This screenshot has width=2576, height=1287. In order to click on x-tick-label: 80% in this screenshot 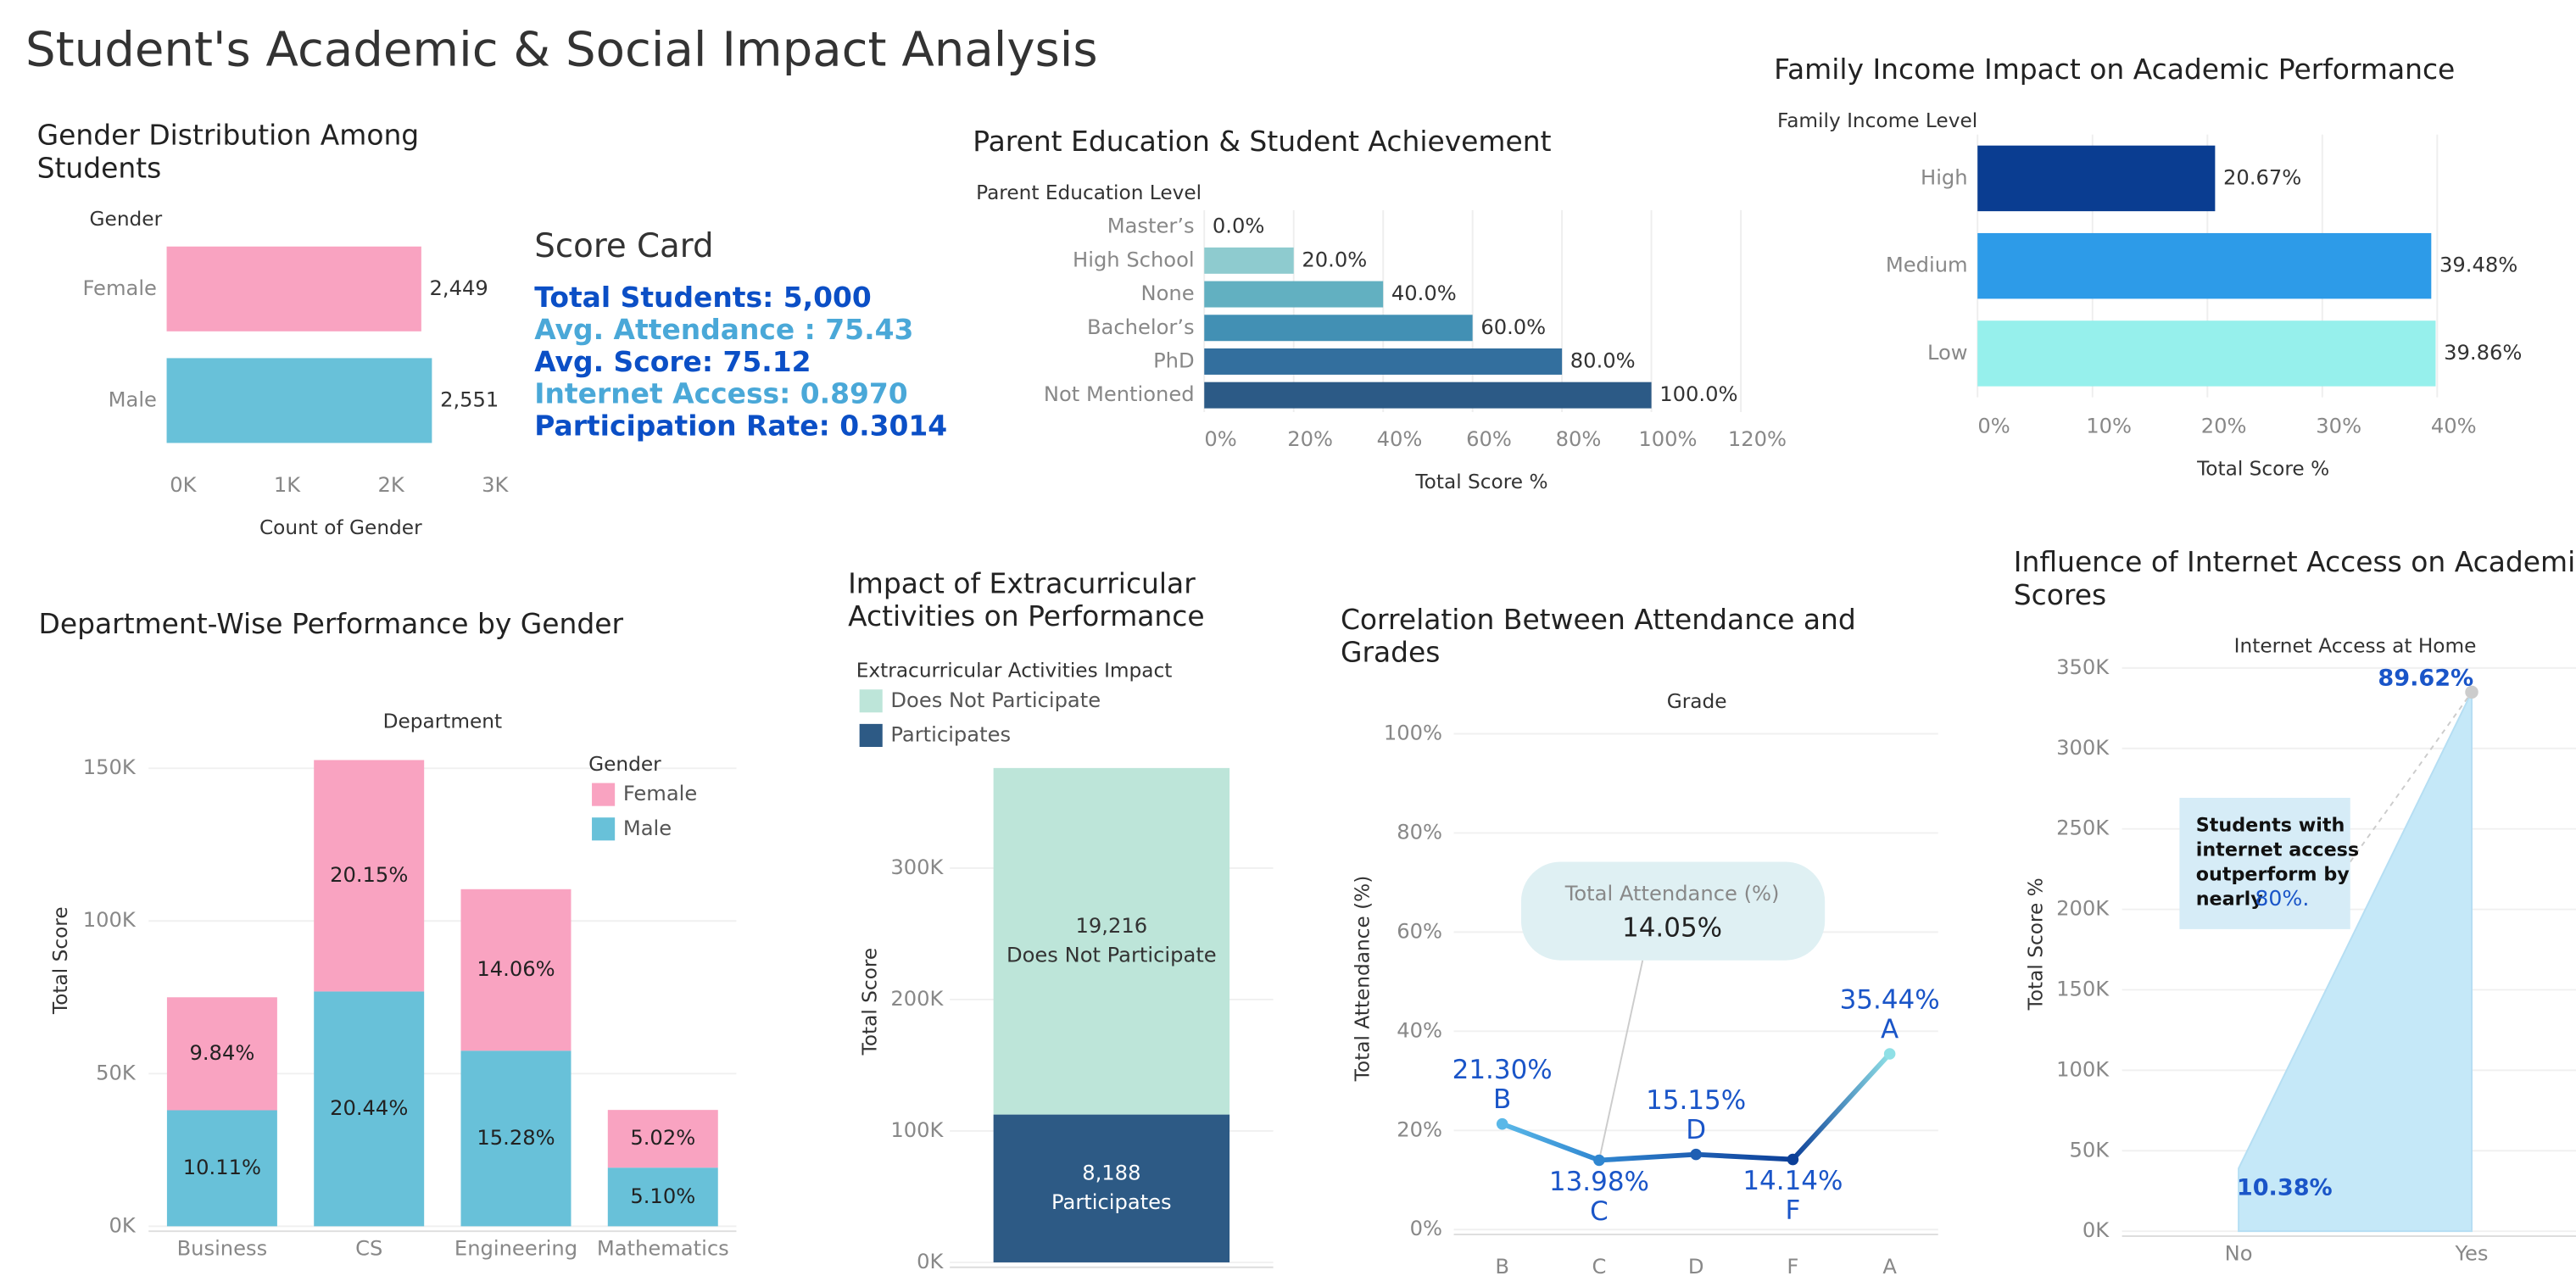, I will do `click(1579, 439)`.